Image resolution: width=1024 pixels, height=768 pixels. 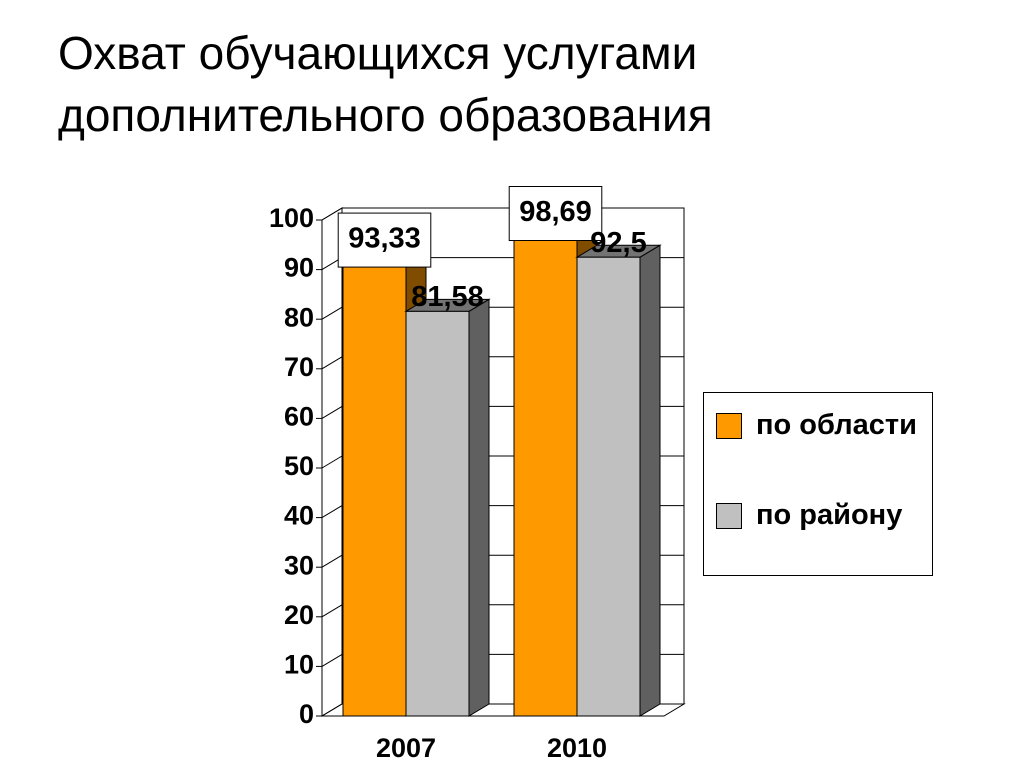 What do you see at coordinates (306, 714) in the screenshot?
I see `y-tick-label: 0` at bounding box center [306, 714].